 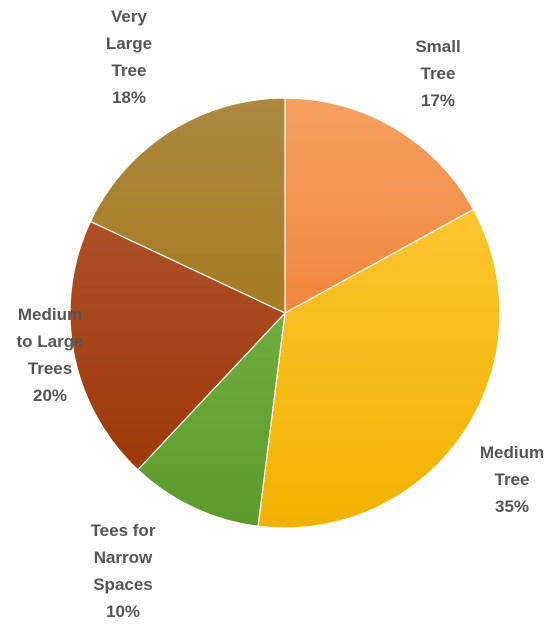 I want to click on slice-label-line: Small, so click(x=437, y=46).